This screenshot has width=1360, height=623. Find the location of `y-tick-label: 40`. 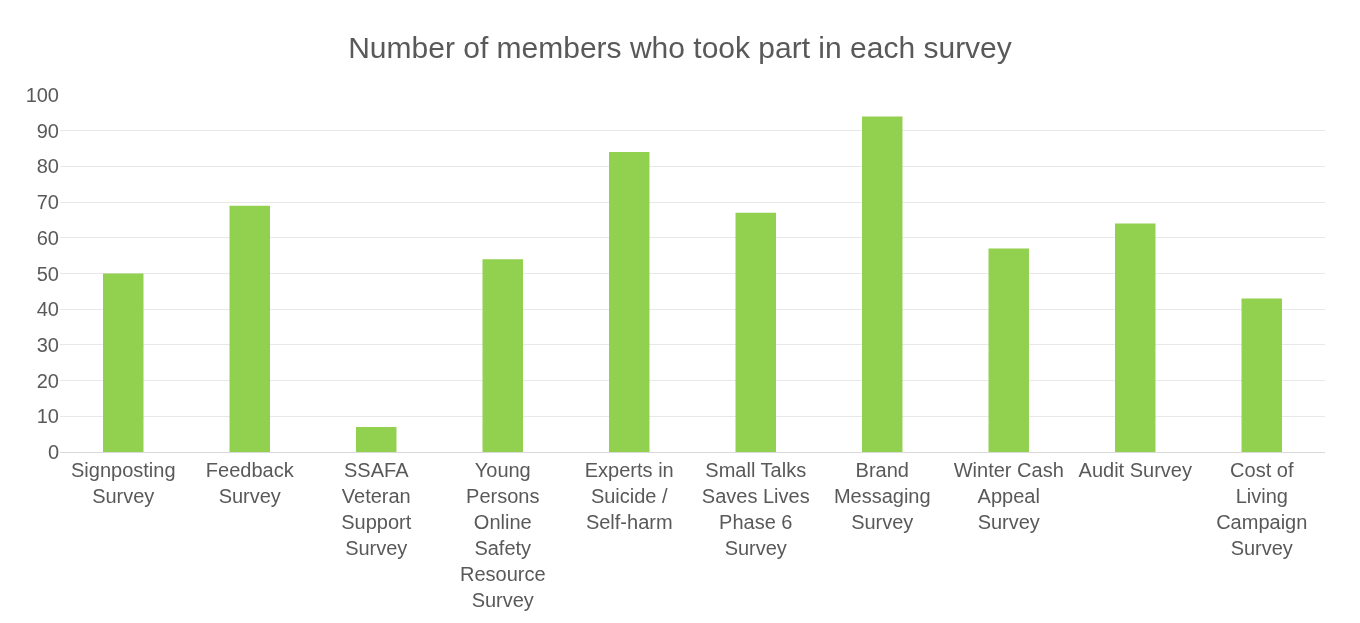

y-tick-label: 40 is located at coordinates (47, 309).